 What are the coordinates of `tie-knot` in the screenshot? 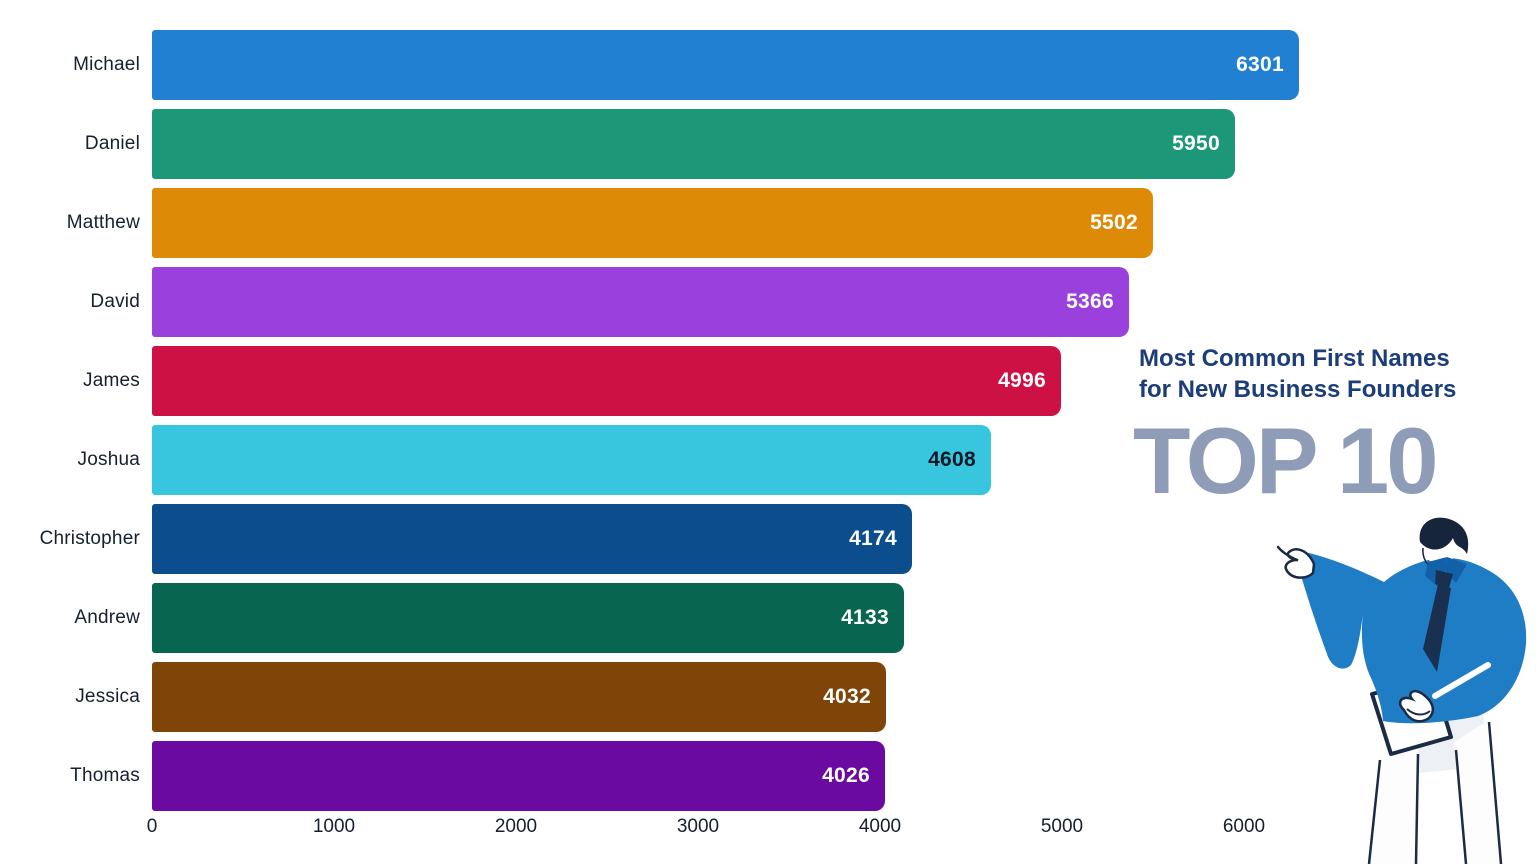 It's located at (1444, 579).